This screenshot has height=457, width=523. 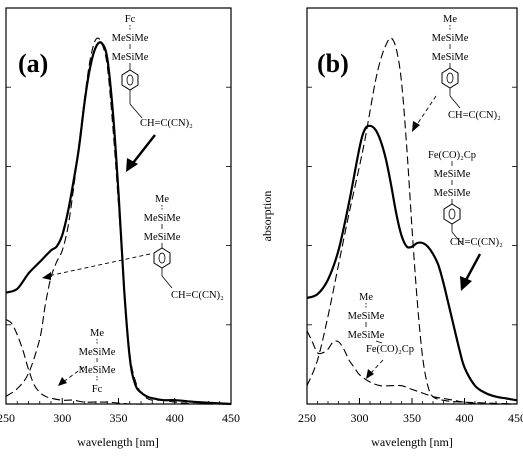 I want to click on panel-b-ylabel: absorption, so click(x=267, y=216).